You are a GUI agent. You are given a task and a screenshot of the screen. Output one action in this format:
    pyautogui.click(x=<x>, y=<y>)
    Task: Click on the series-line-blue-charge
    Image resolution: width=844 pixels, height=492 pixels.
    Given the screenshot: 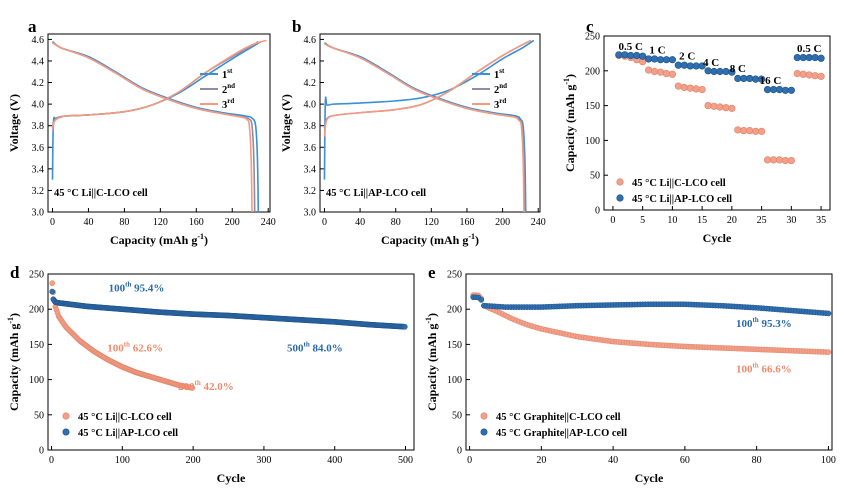 What is the action you would take?
    pyautogui.click(x=429, y=109)
    